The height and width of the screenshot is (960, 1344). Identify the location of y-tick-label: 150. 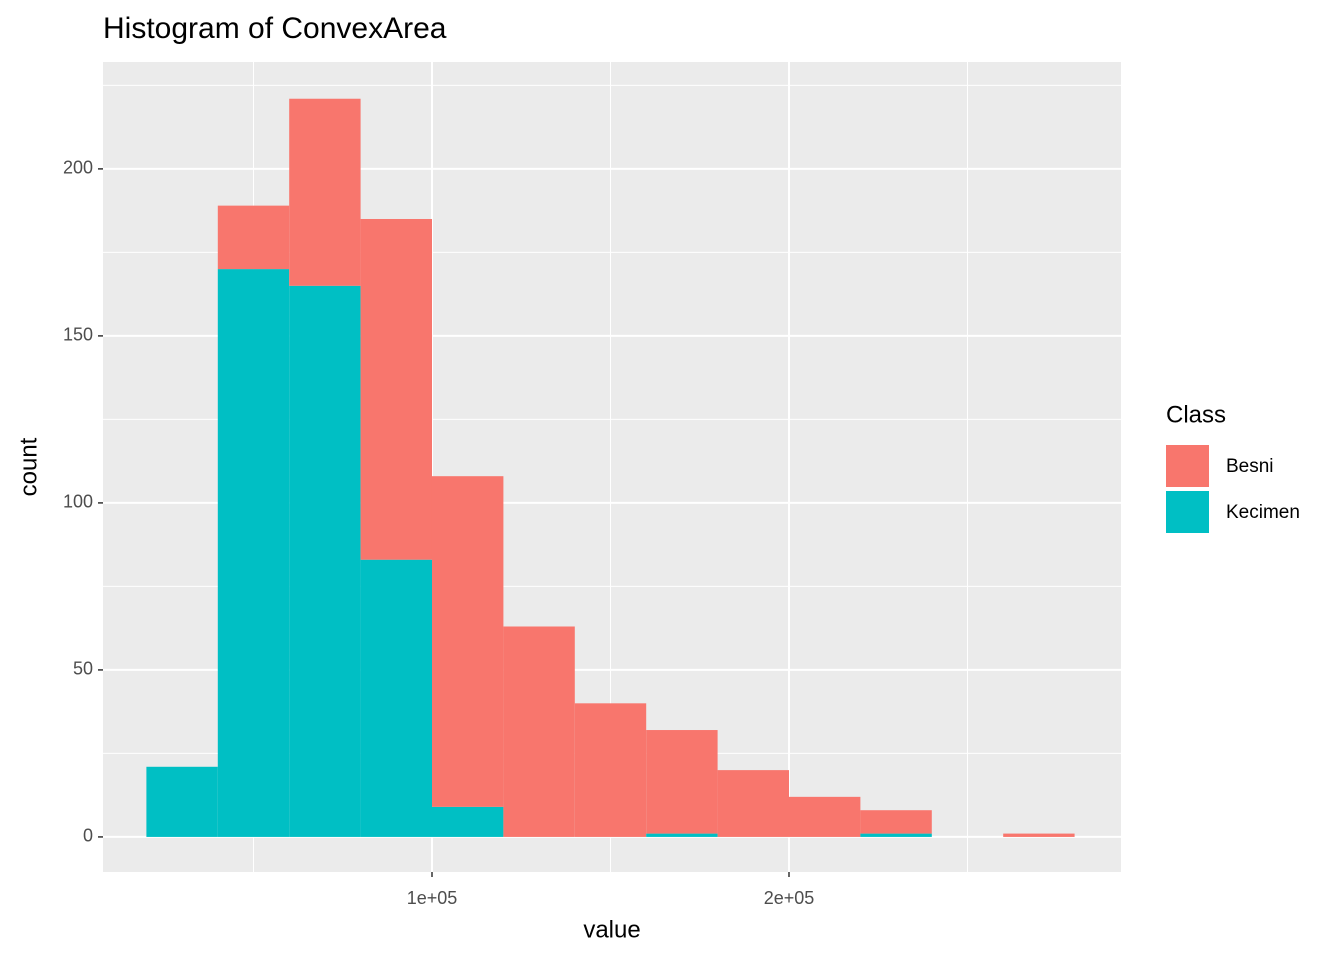
(78, 335).